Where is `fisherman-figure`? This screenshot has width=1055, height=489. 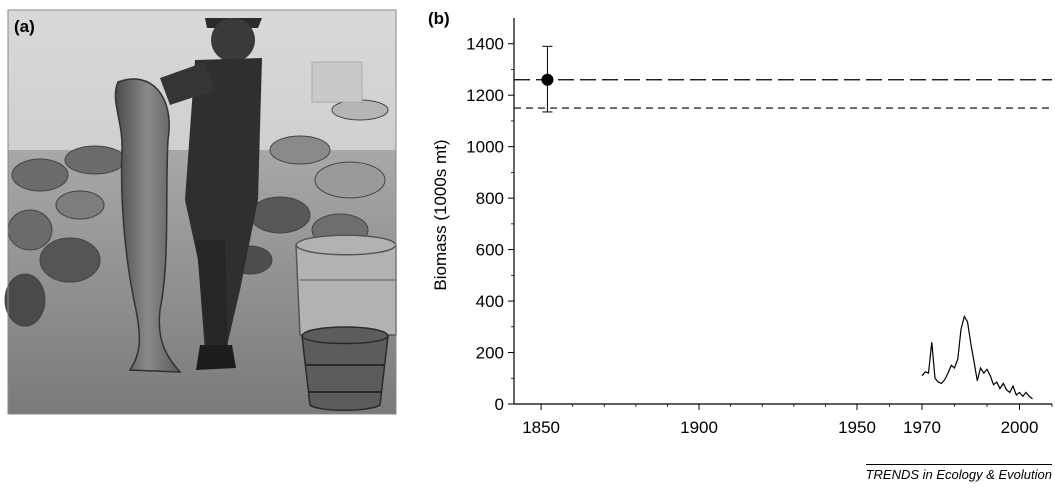
fisherman-figure is located at coordinates (211, 194).